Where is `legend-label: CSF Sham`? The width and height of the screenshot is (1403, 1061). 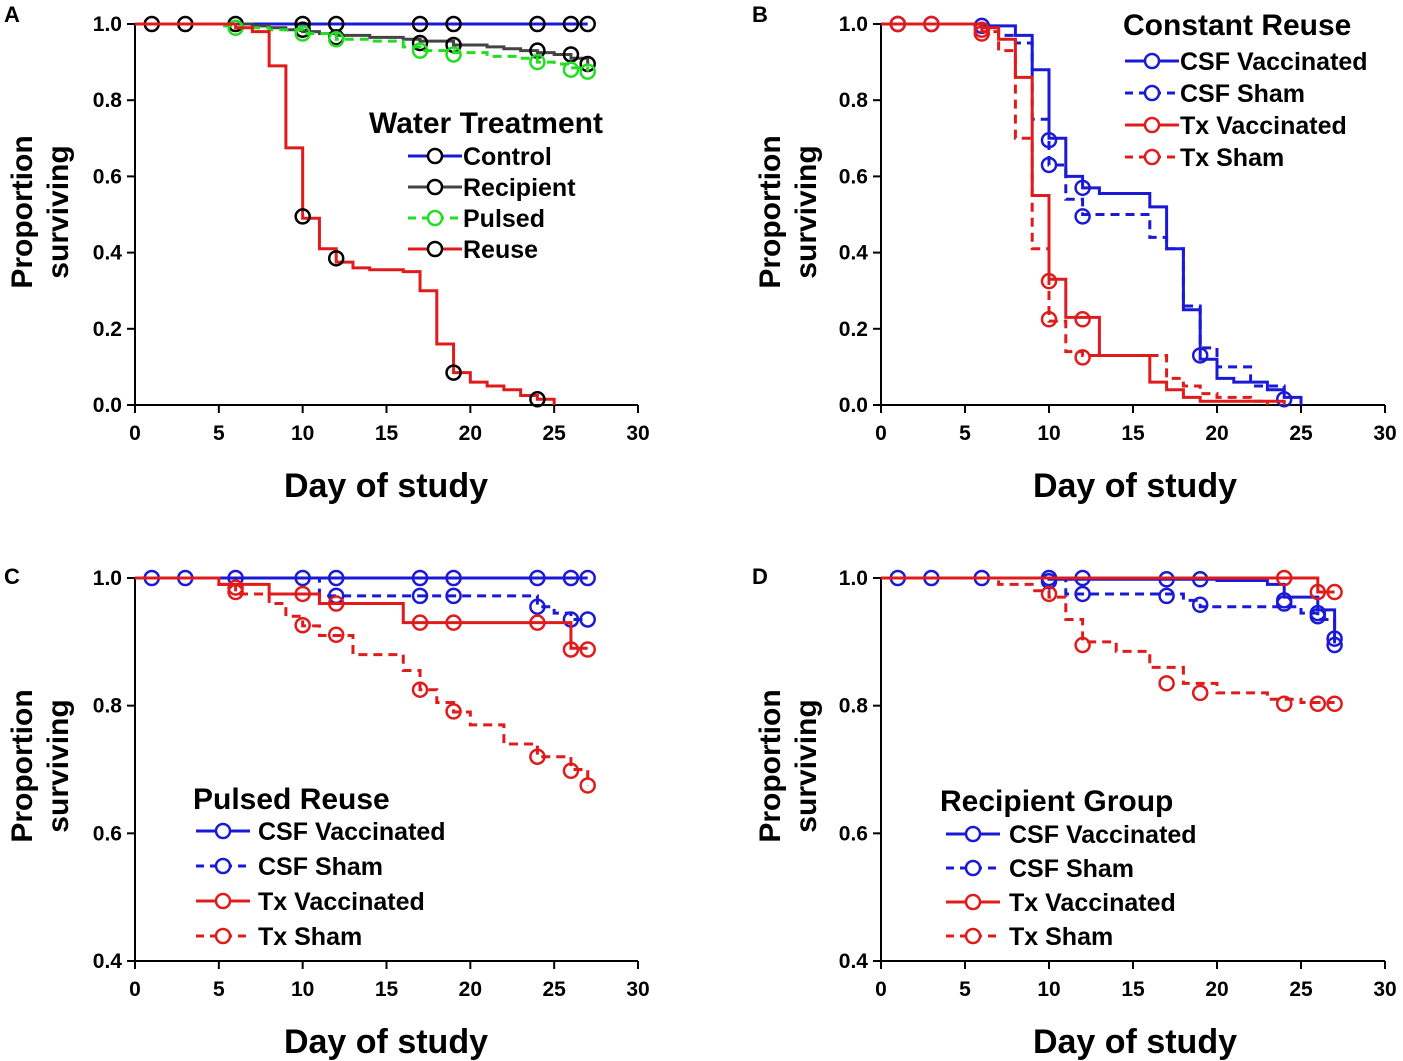
legend-label: CSF Sham is located at coordinates (1071, 869).